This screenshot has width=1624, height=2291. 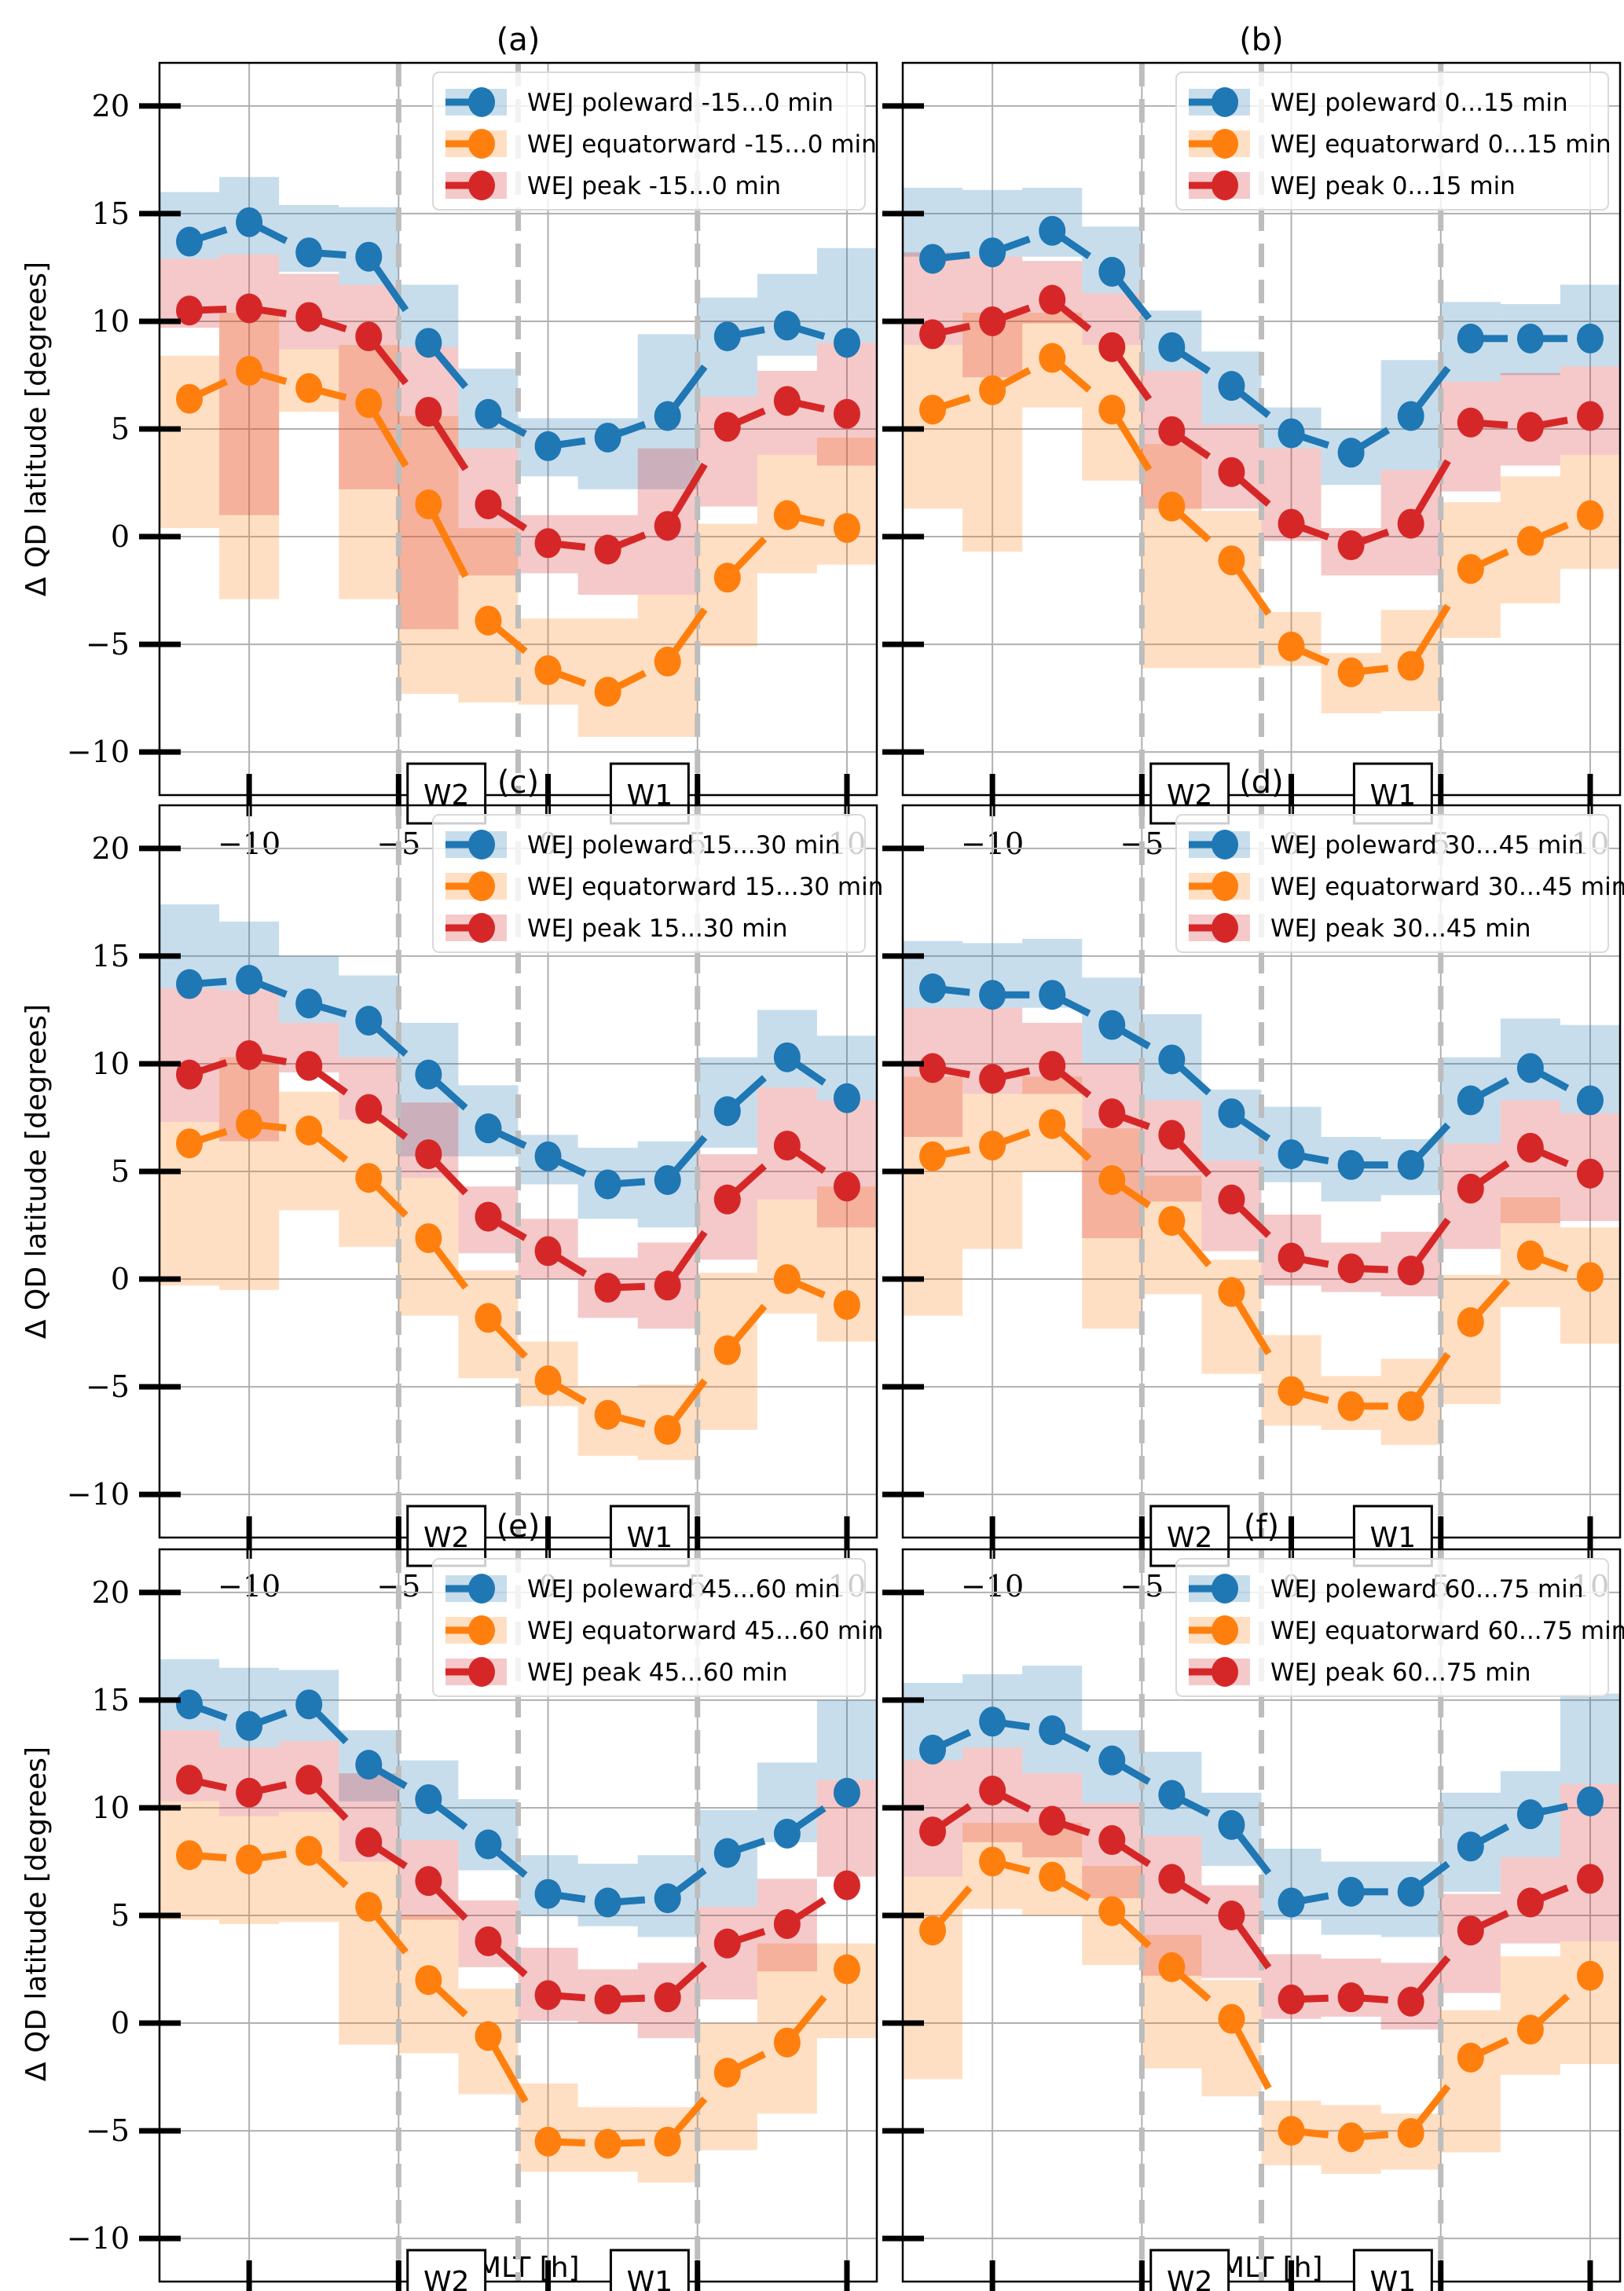 I want to click on y-tick-label: 15, so click(x=111, y=213).